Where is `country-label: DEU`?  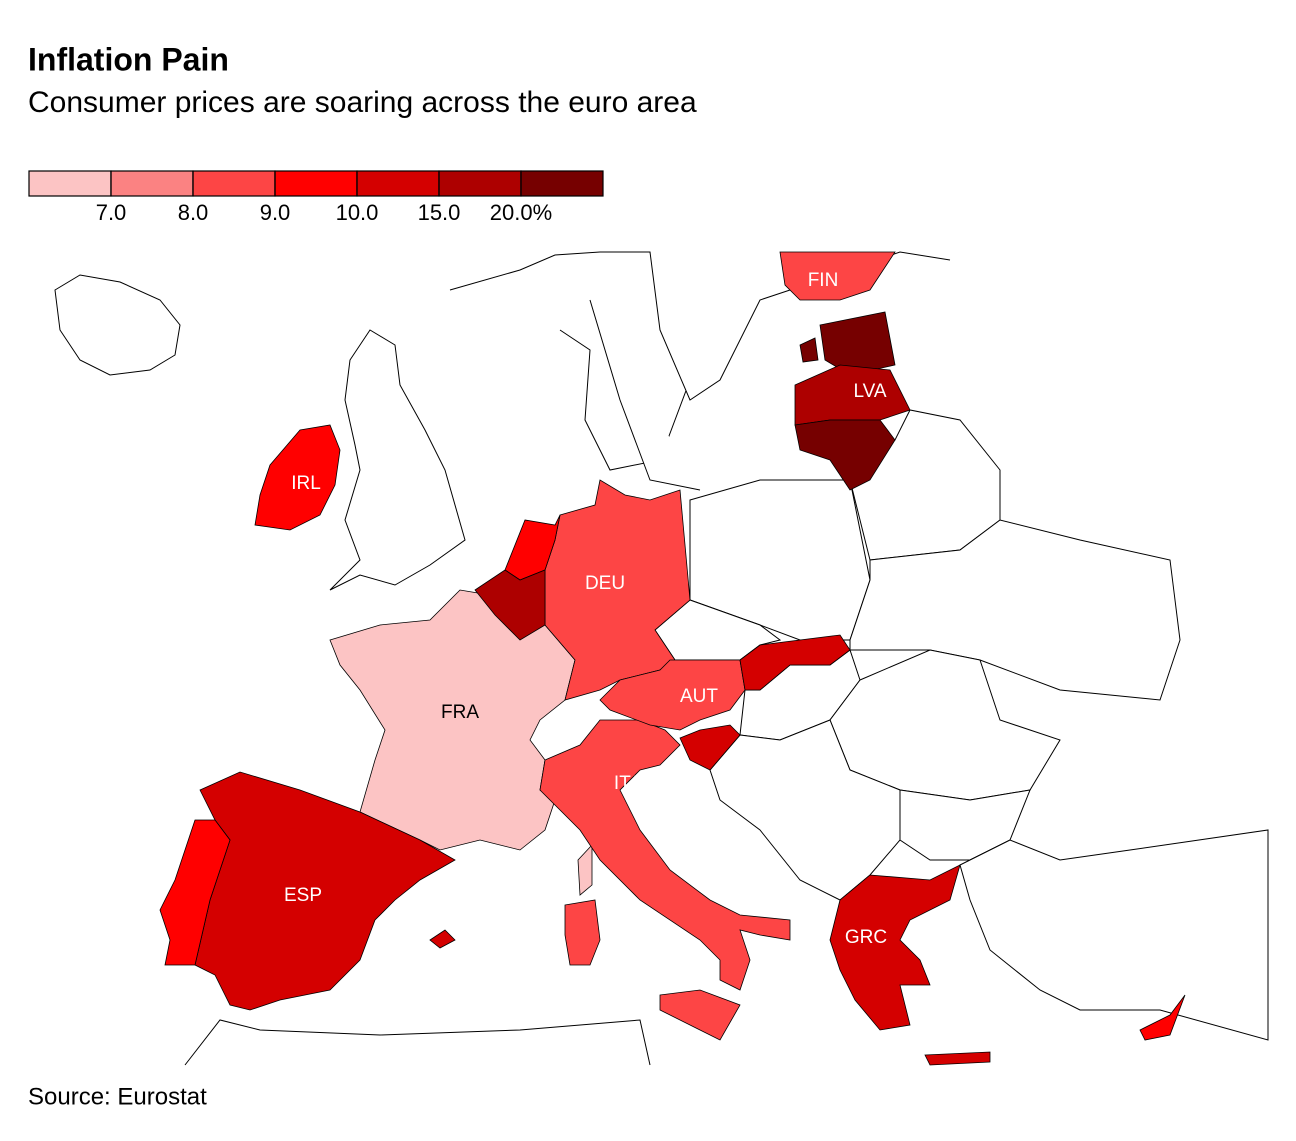 country-label: DEU is located at coordinates (605, 583).